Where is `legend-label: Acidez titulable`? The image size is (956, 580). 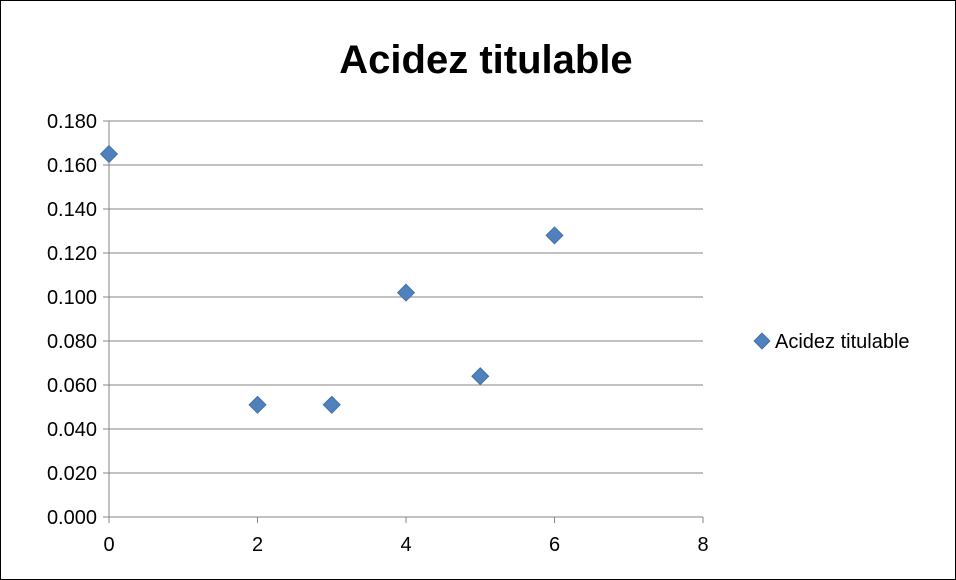 legend-label: Acidez titulable is located at coordinates (842, 342).